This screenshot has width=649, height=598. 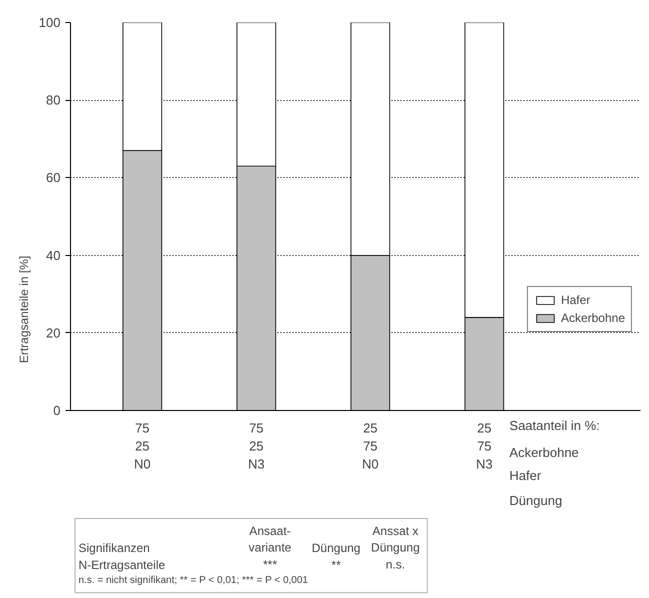 What do you see at coordinates (544, 452) in the screenshot?
I see `text: Ackerbohne` at bounding box center [544, 452].